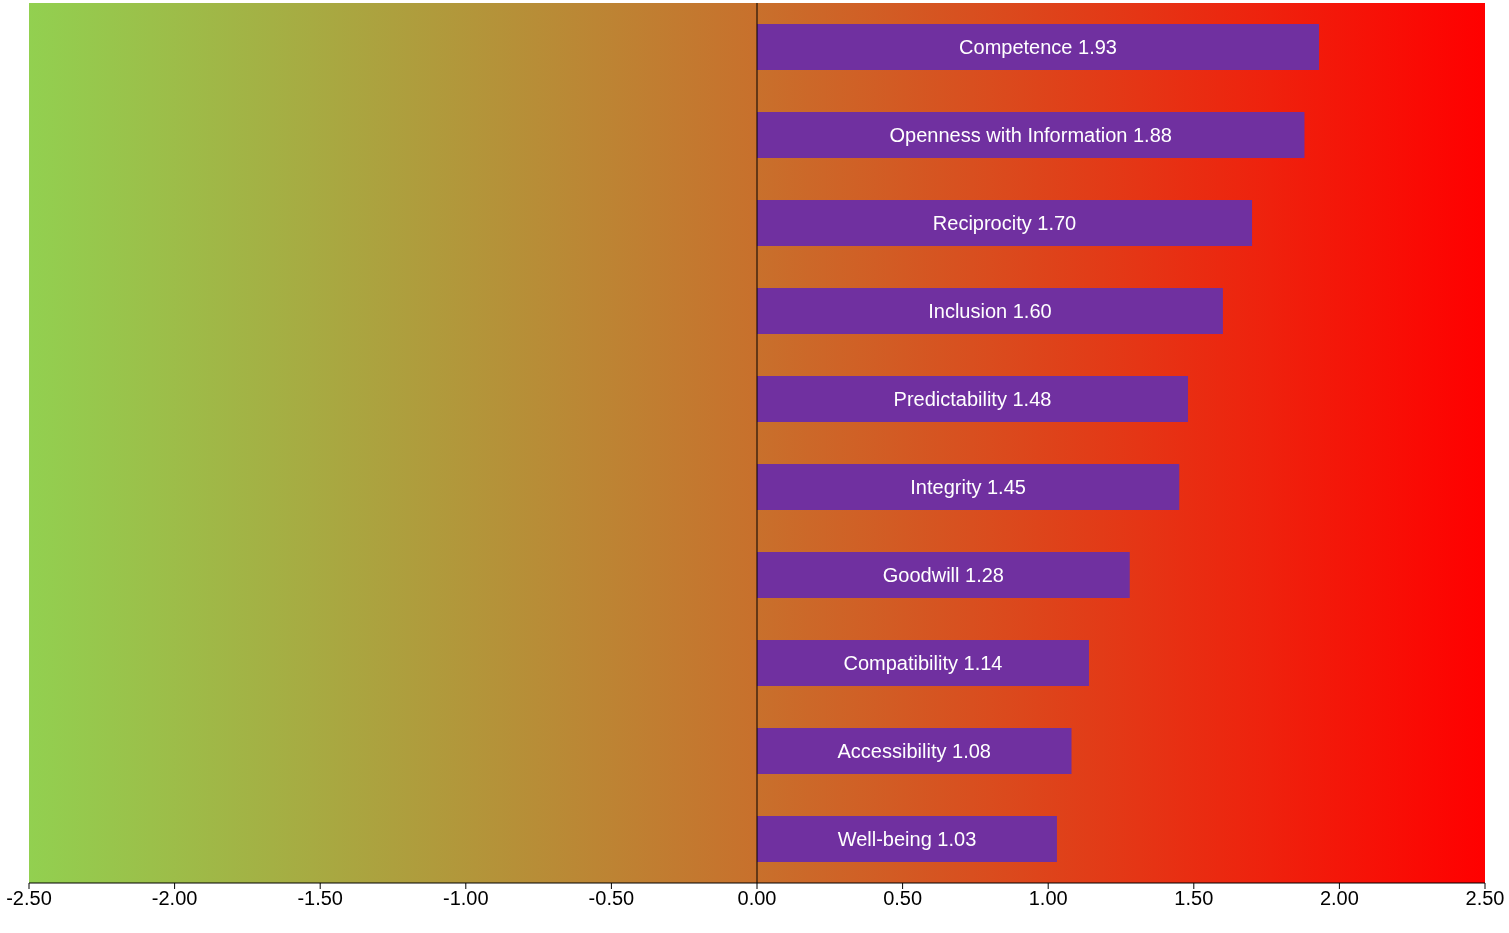 This screenshot has height=933, width=1509. I want to click on x-tick-label: 0.50, so click(903, 898).